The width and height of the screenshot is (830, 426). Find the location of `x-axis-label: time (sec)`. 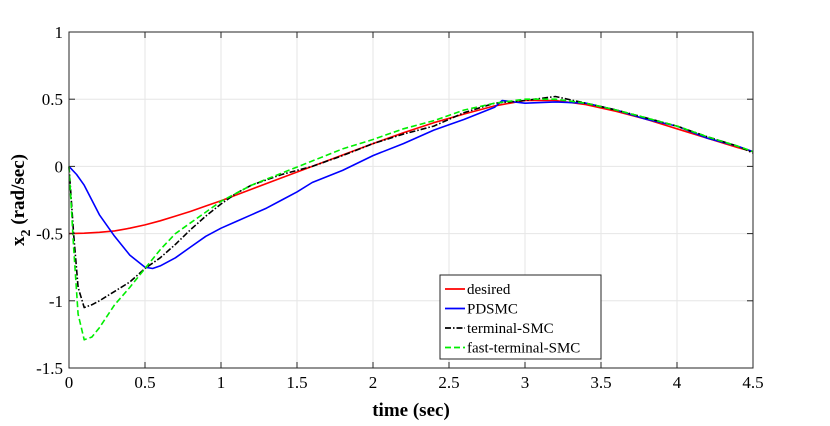

x-axis-label: time (sec) is located at coordinates (411, 410).